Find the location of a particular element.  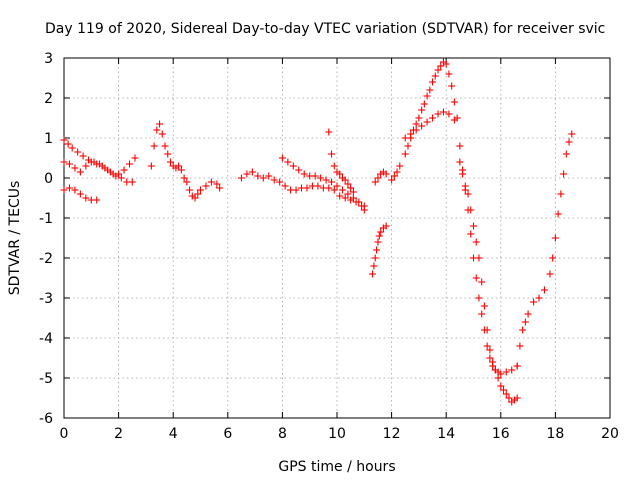

series-arc9 is located at coordinates (387, 174).